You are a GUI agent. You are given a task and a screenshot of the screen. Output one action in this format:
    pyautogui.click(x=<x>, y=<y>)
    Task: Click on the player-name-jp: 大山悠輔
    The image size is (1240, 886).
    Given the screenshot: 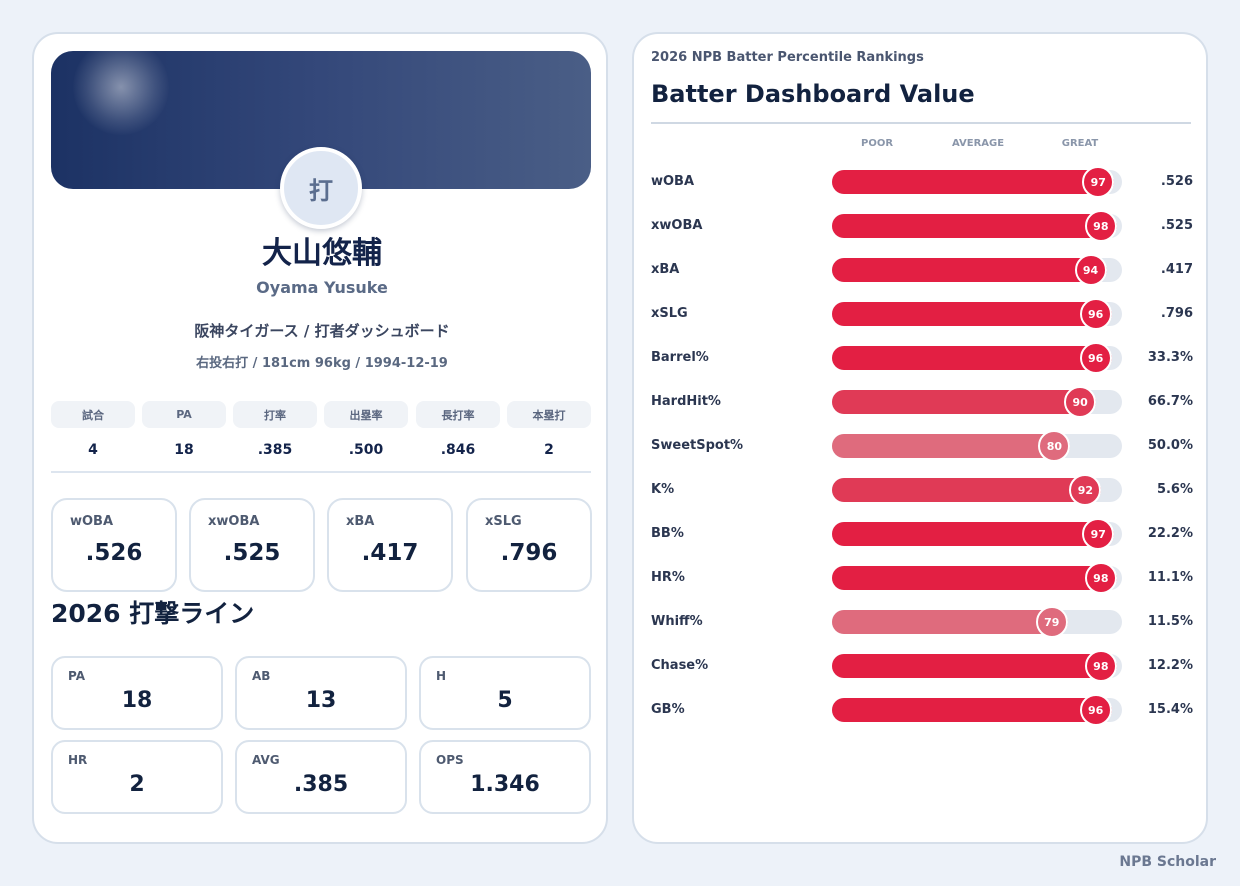 What is the action you would take?
    pyautogui.click(x=322, y=253)
    